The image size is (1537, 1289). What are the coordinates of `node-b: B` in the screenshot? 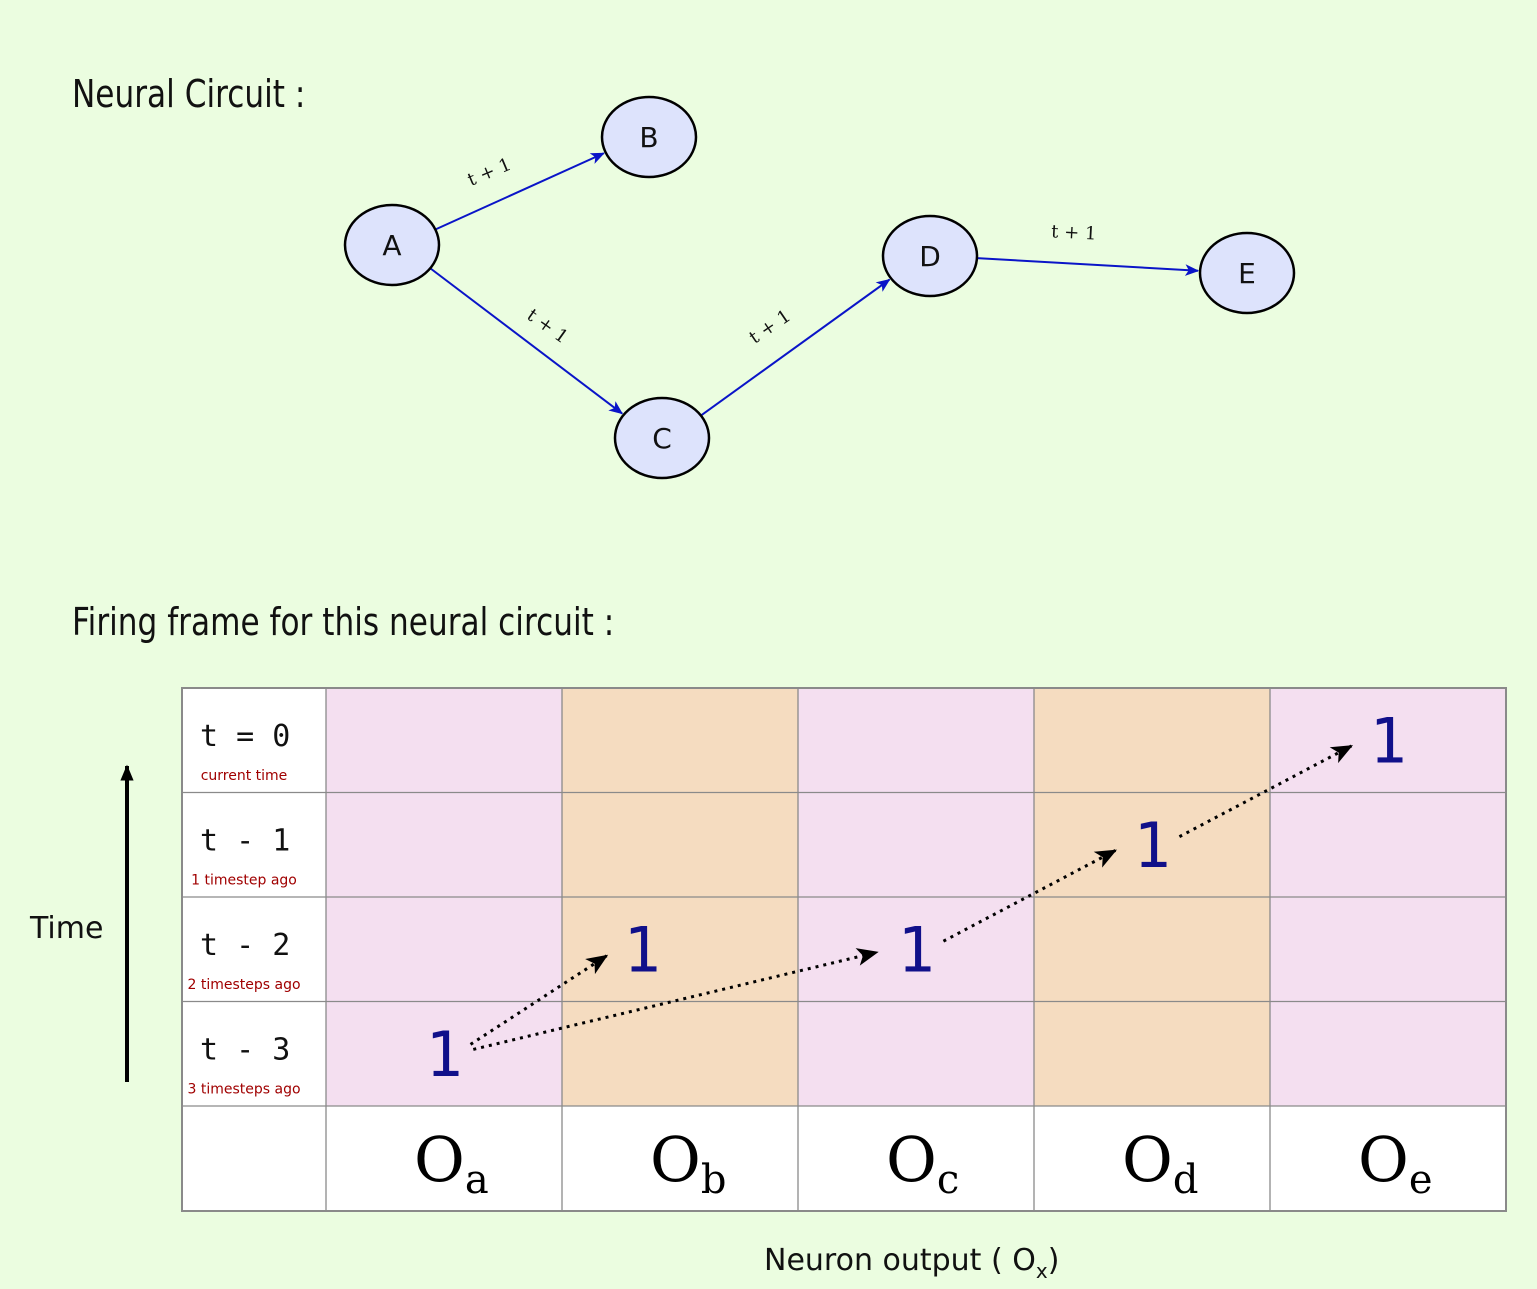 It's located at (649, 137).